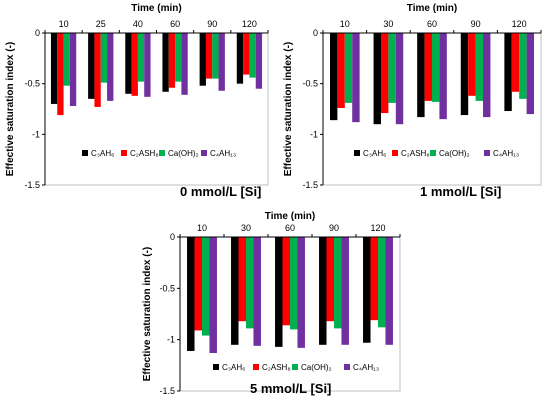 The image size is (550, 402). I want to click on panel-title: 5 mmol/L [Si], so click(290, 388).